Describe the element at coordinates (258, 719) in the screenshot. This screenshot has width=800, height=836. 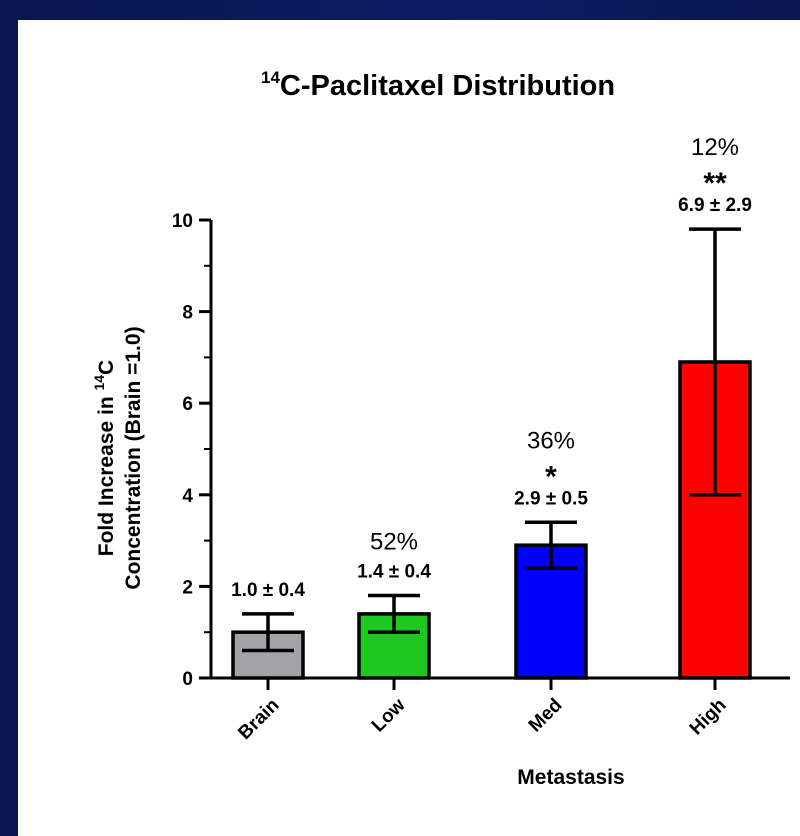
I see `x-tick-label-brain: Brain` at that location.